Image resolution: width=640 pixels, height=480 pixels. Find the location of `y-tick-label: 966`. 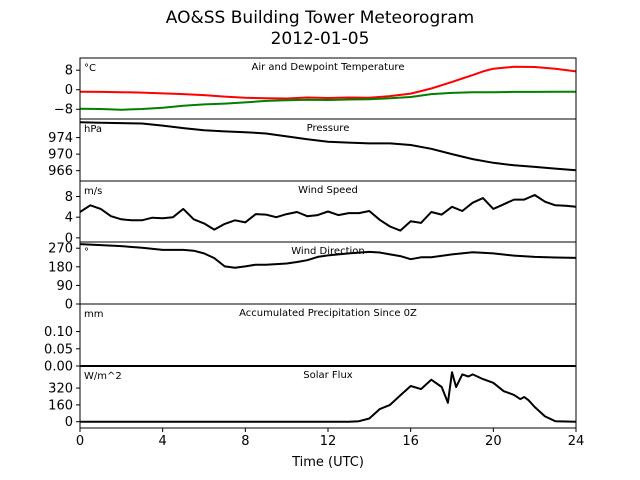

y-tick-label: 966 is located at coordinates (60, 171).